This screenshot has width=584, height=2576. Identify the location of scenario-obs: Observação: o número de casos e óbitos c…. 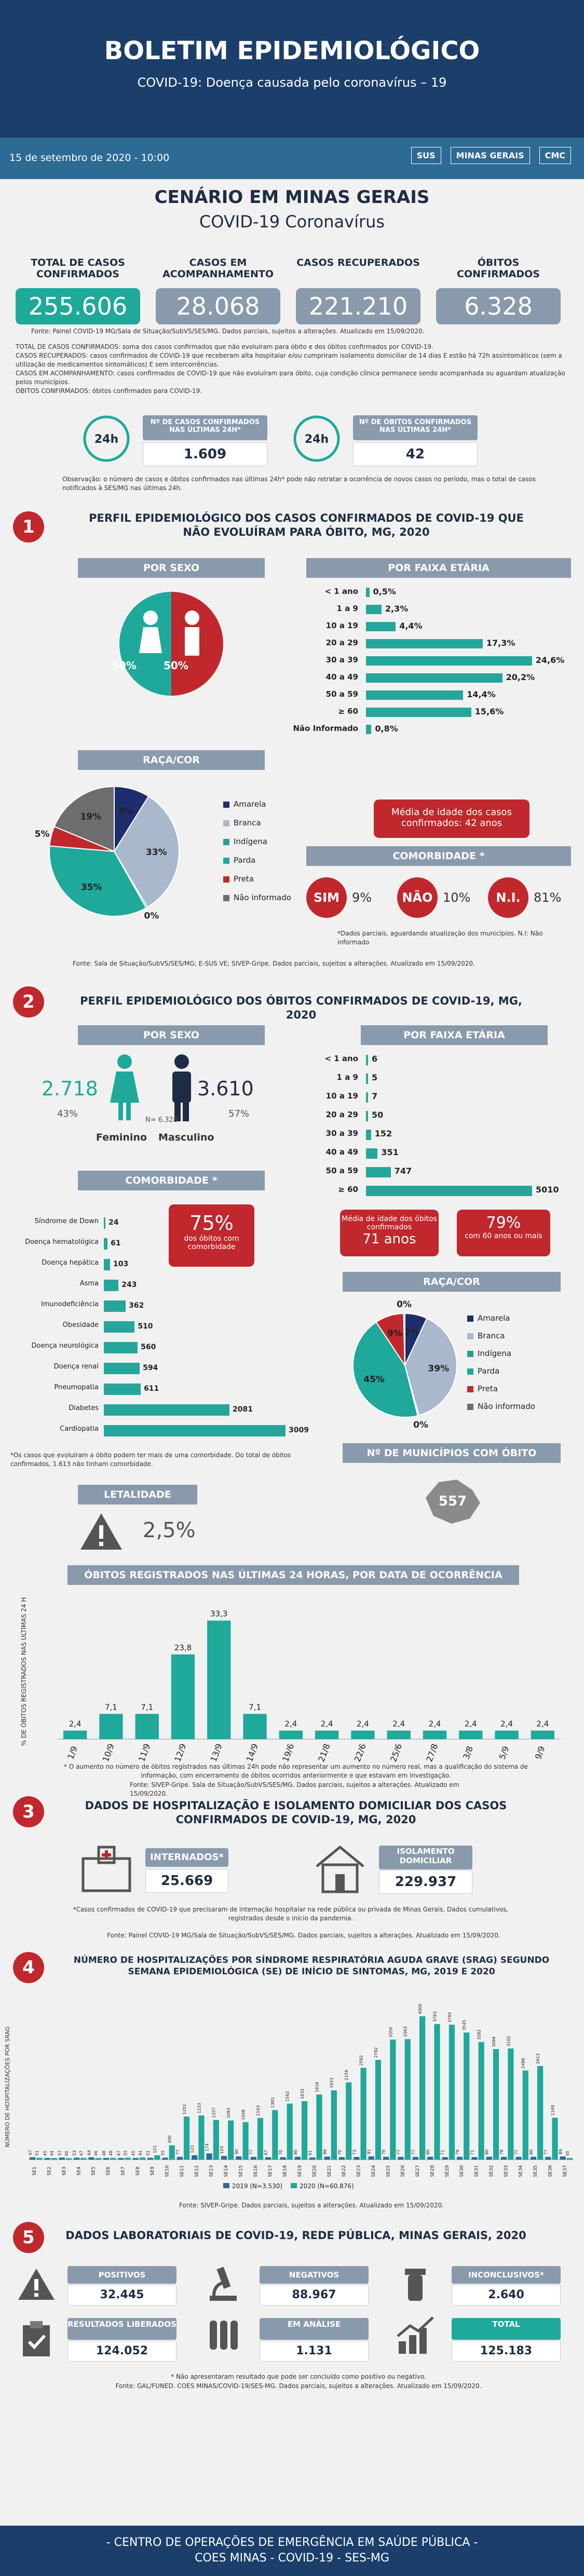
(299, 484).